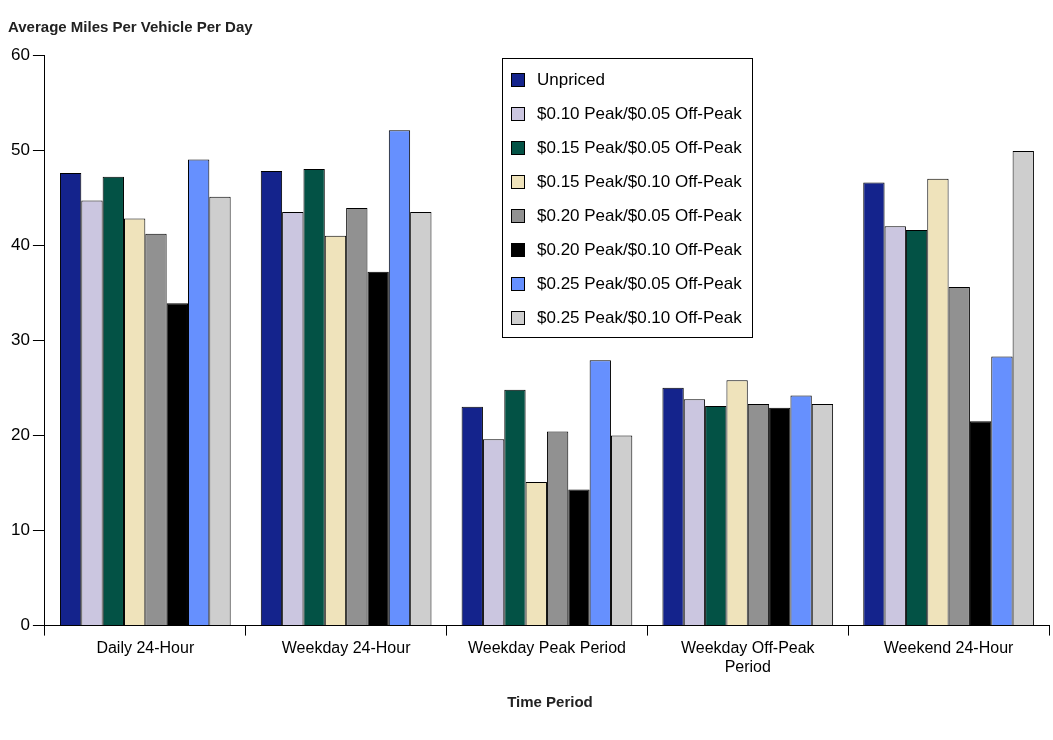  I want to click on y-tick-label: 50, so click(20, 149).